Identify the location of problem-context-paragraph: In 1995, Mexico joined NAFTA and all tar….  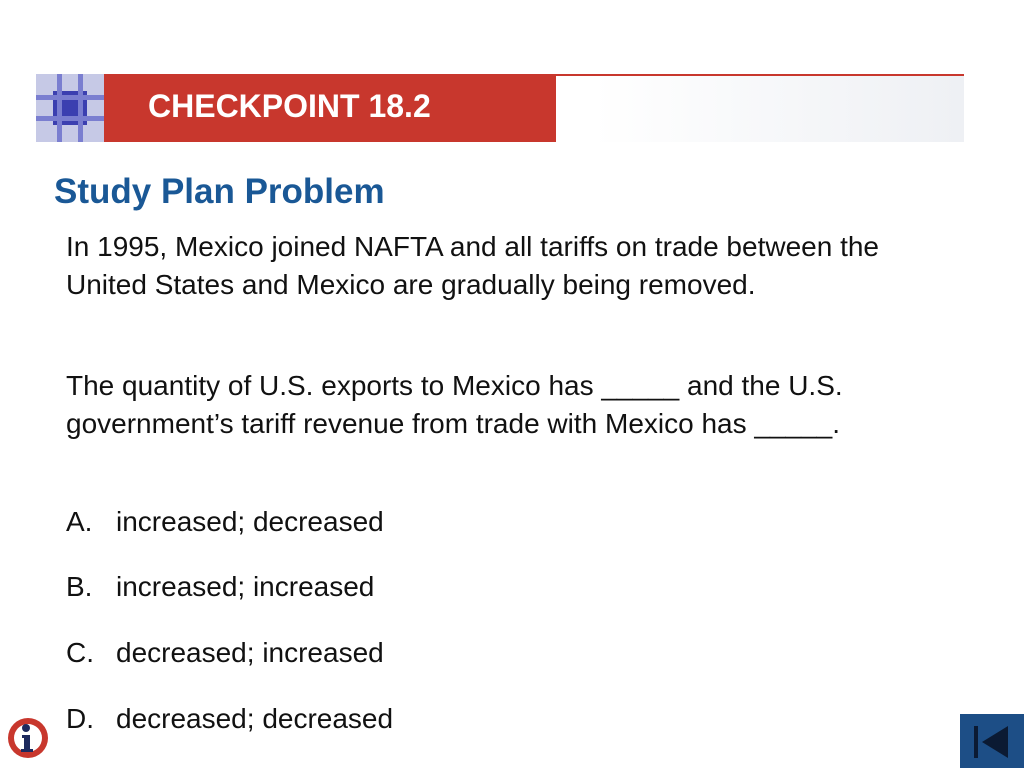
(472, 265).